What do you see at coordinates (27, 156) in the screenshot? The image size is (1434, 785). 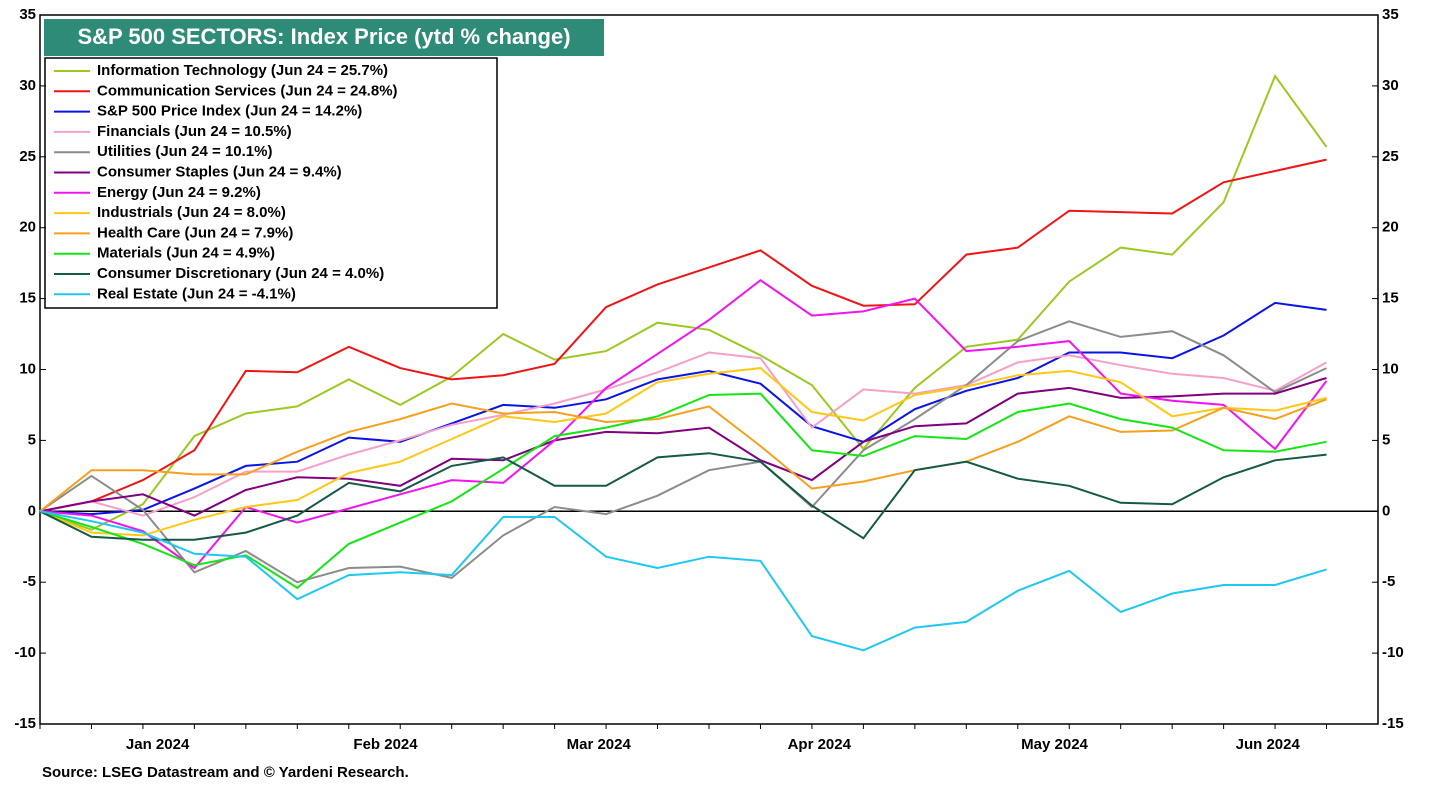 I see `y-tick-label: 25` at bounding box center [27, 156].